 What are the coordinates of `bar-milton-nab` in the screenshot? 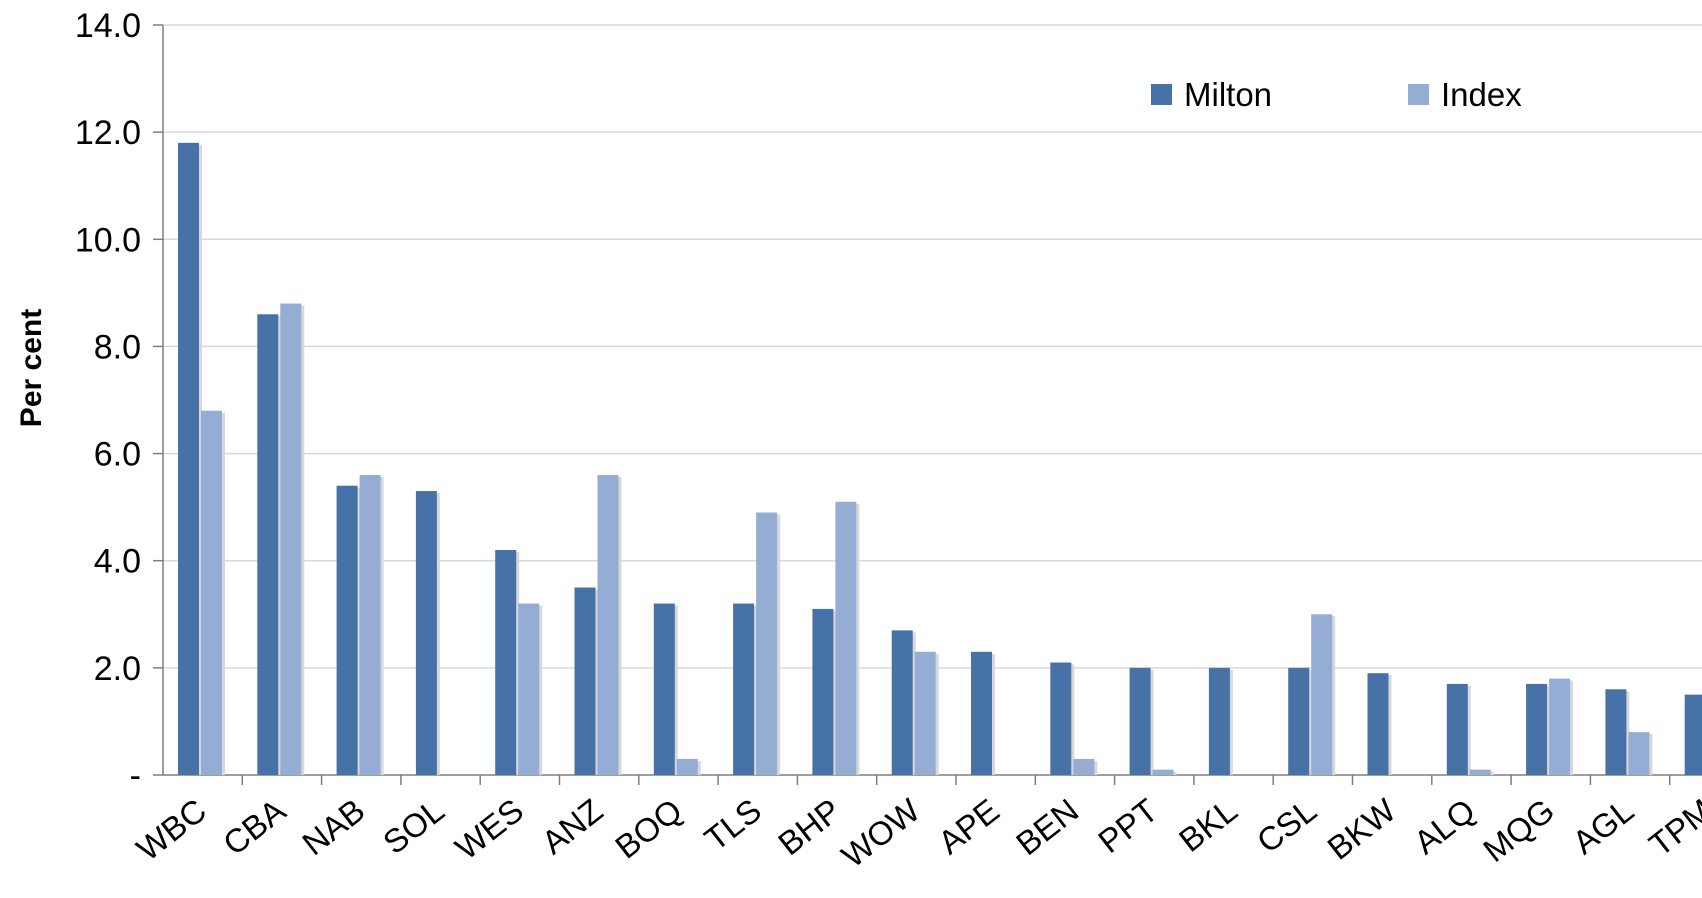 It's located at (347, 630).